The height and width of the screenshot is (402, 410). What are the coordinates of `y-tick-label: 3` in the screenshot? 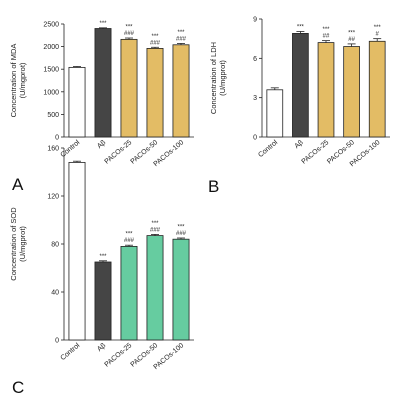 It's located at (255, 98).